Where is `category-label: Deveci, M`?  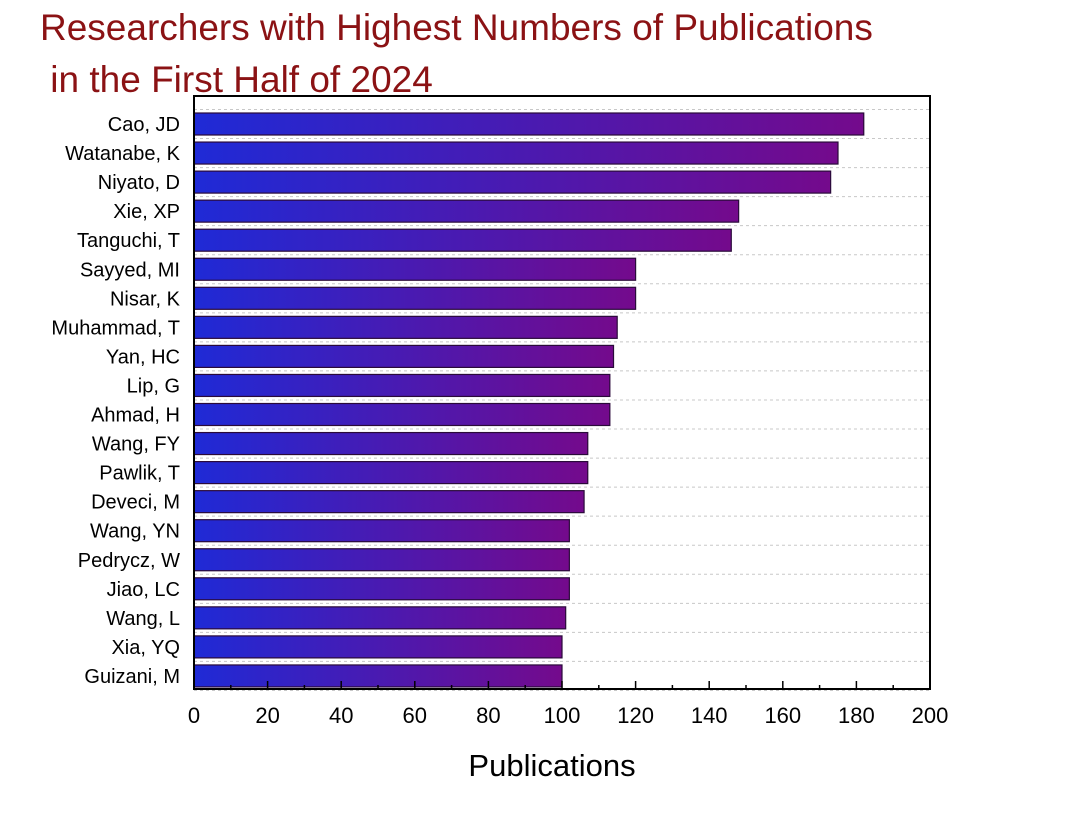 category-label: Deveci, M is located at coordinates (135, 503).